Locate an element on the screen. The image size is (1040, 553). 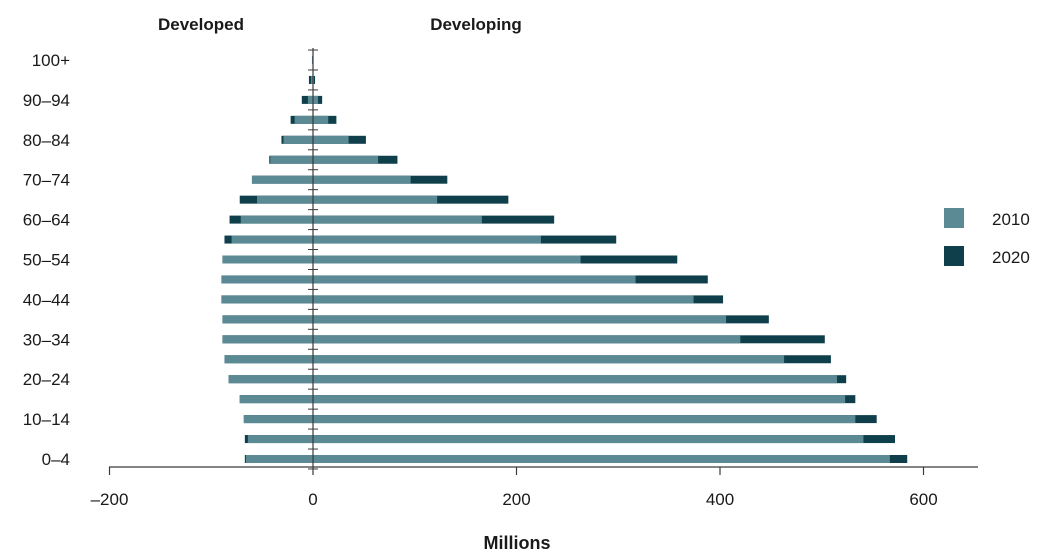
x-tick-label: 200 is located at coordinates (516, 499).